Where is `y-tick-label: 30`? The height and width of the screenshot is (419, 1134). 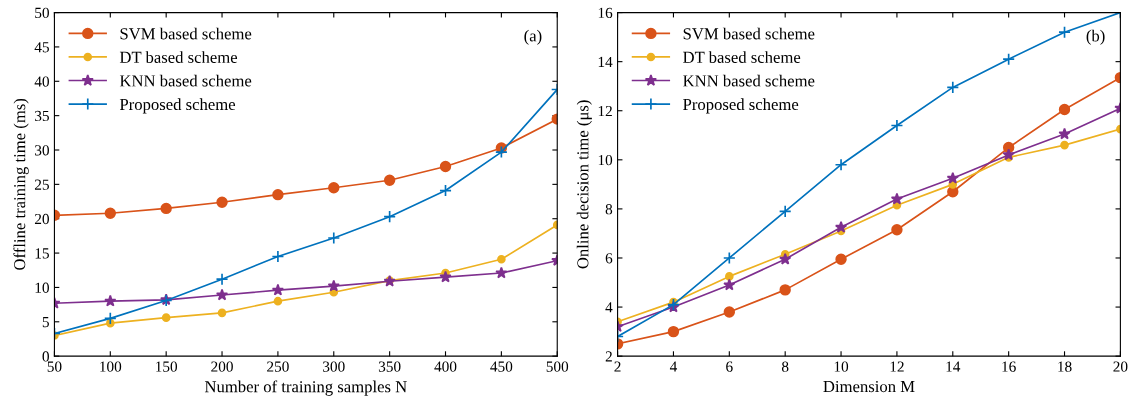
y-tick-label: 30 is located at coordinates (42, 150).